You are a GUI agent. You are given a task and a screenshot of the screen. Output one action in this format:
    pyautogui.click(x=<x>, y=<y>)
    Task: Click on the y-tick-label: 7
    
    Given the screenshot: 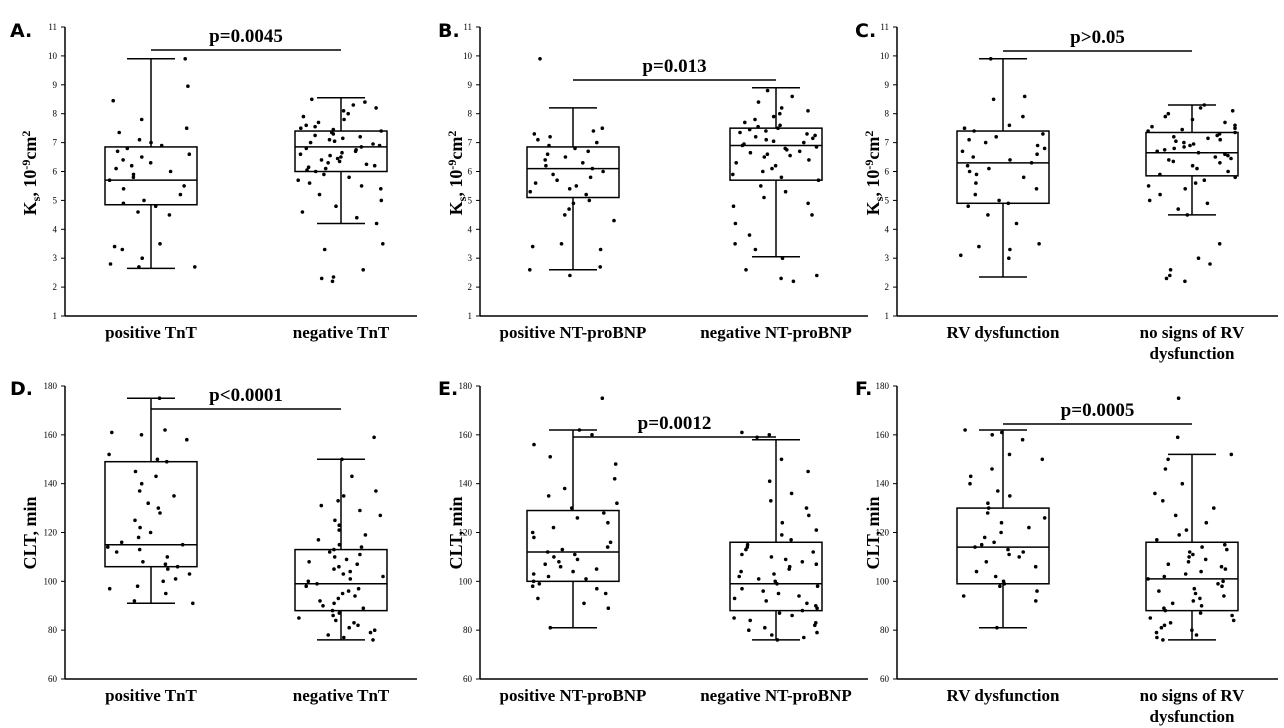 What is the action you would take?
    pyautogui.click(x=470, y=143)
    